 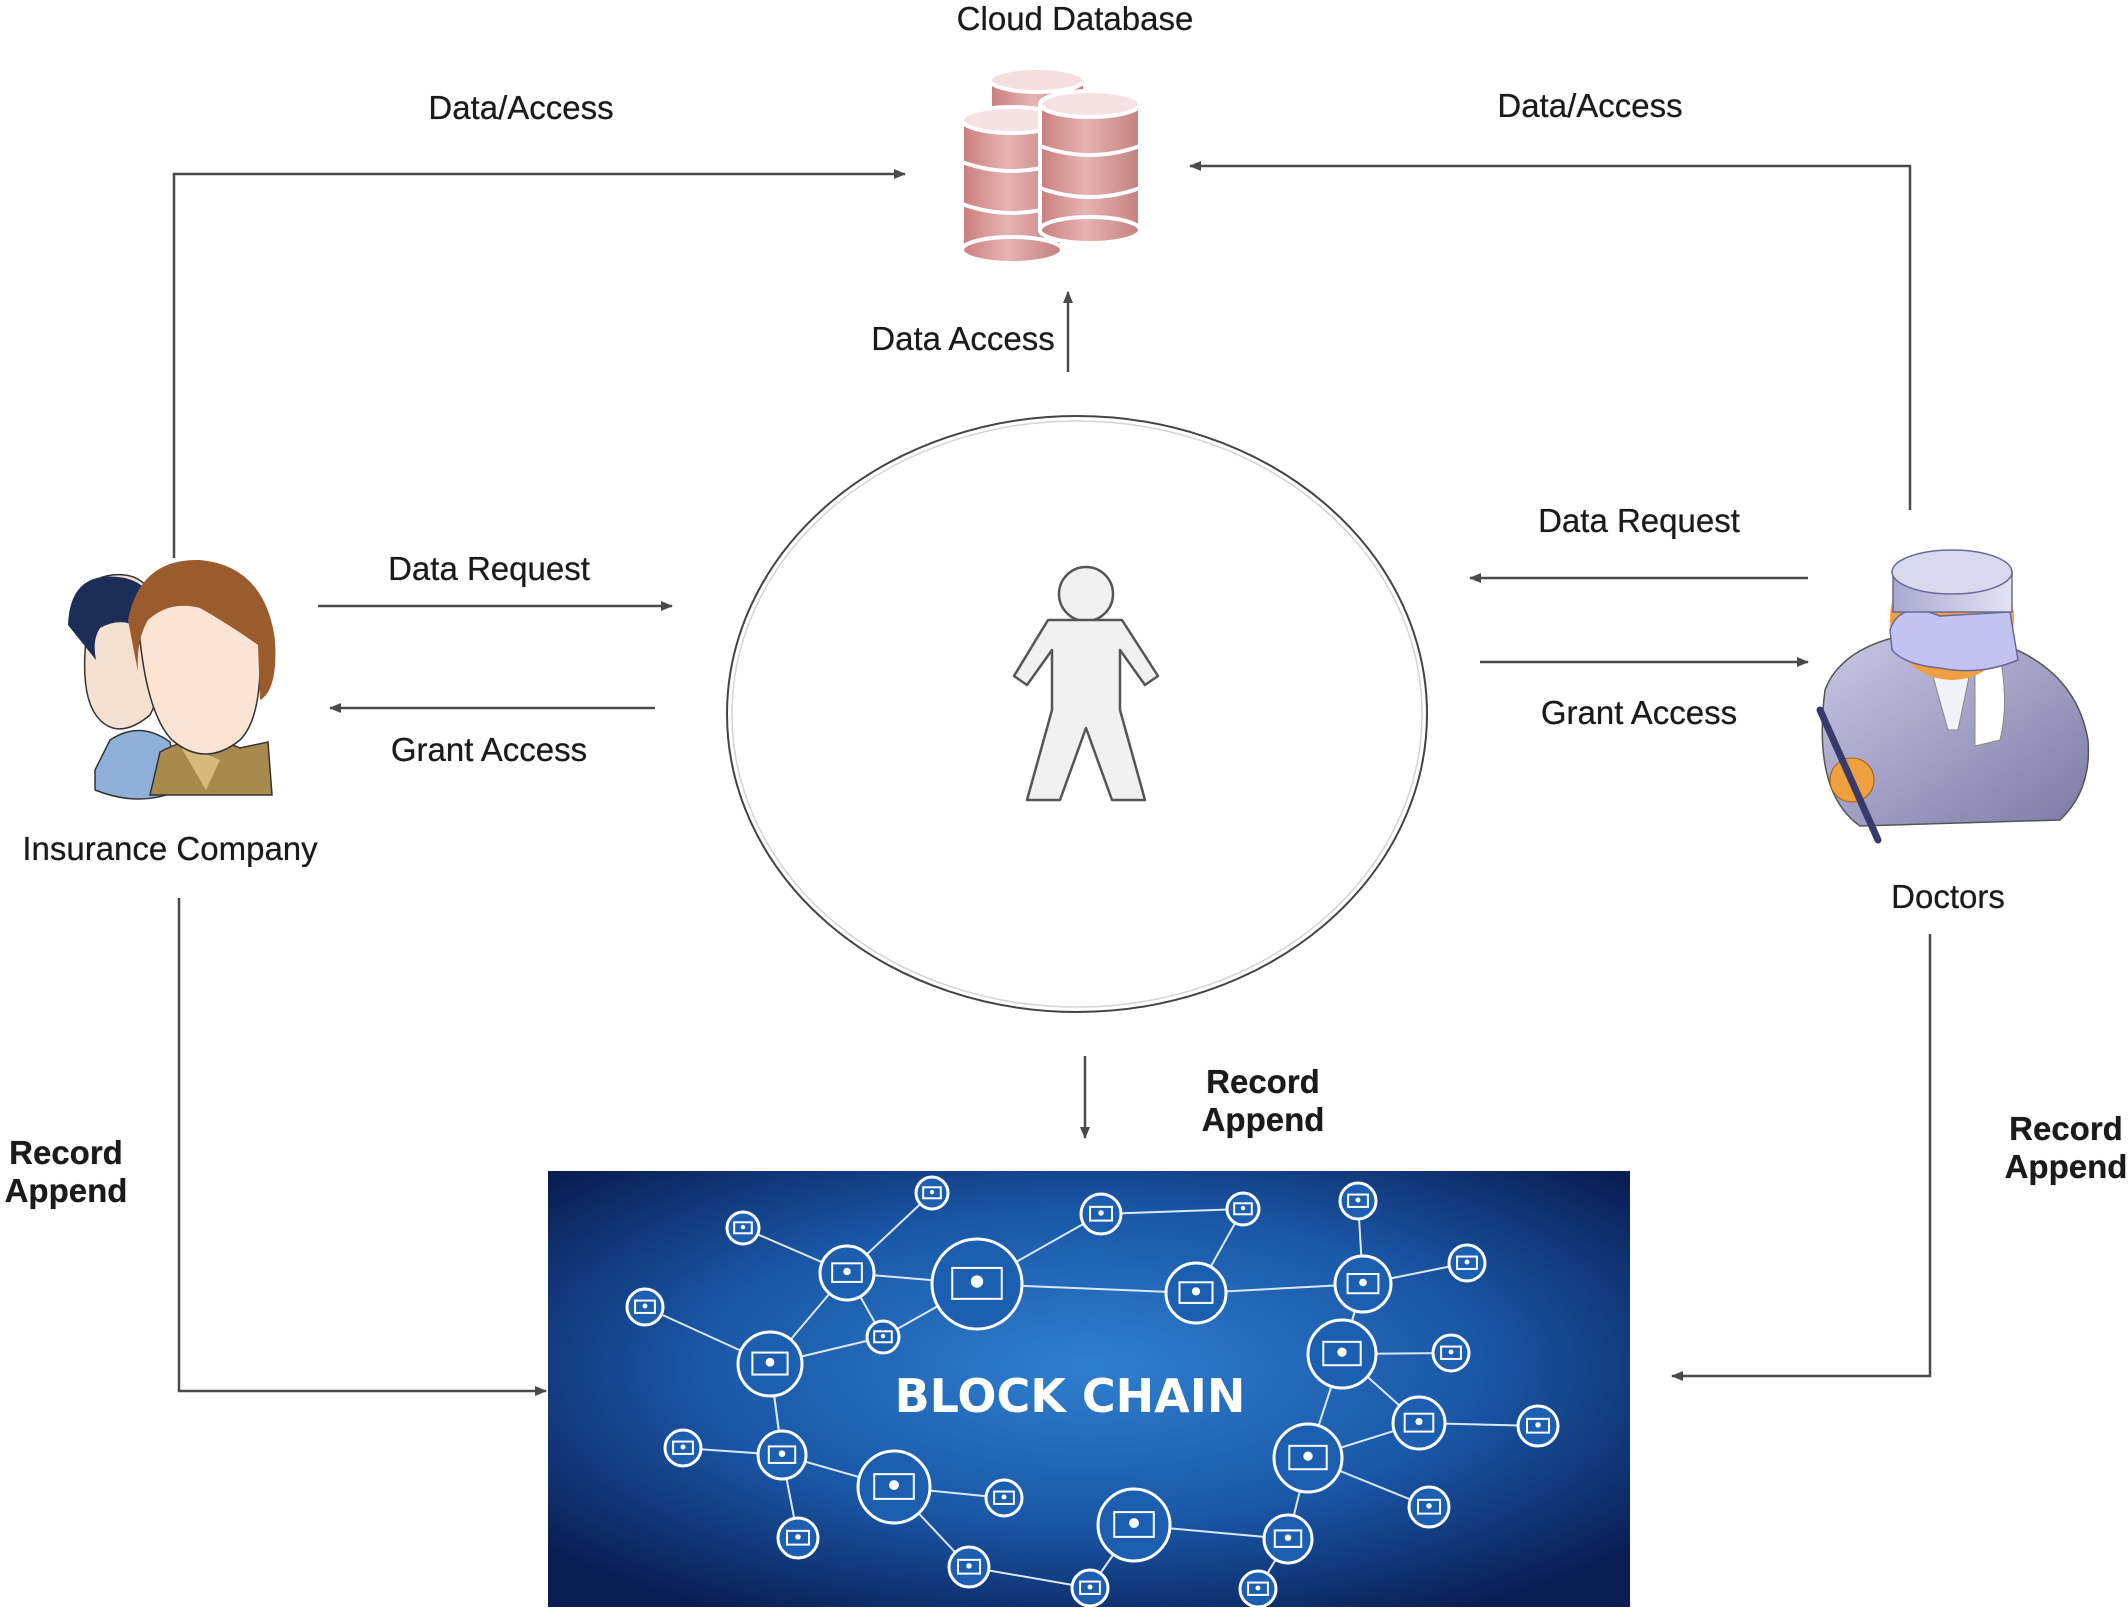 I want to click on person-icon, so click(x=1086, y=683).